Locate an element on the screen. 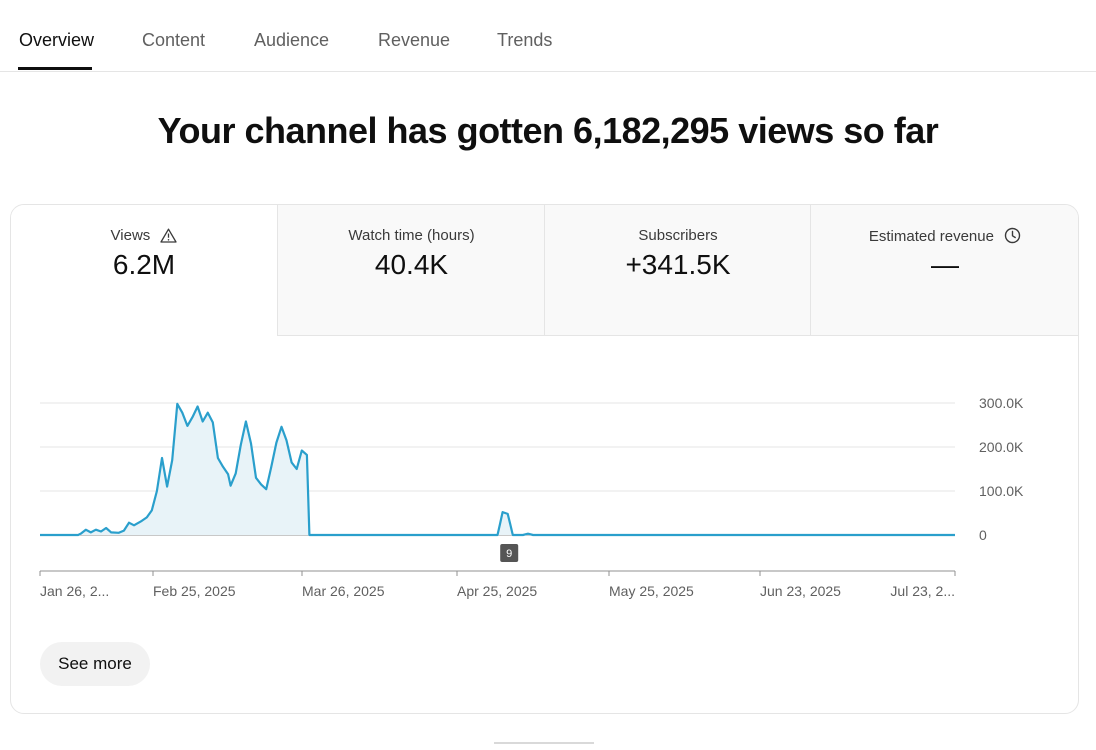  metric-estimated-revenue: Estimated revenue — is located at coordinates (944, 270).